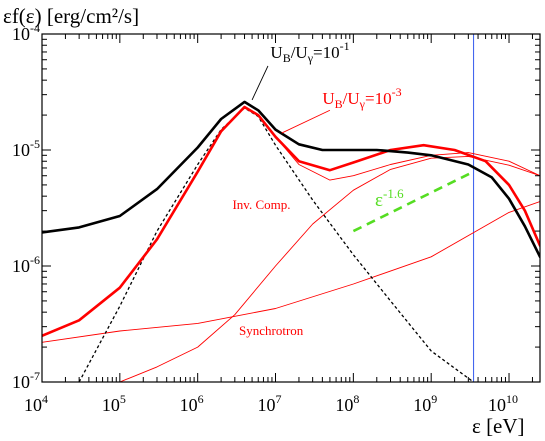  Describe the element at coordinates (498, 426) in the screenshot. I see `x-axis-label: ε [eV]` at that location.